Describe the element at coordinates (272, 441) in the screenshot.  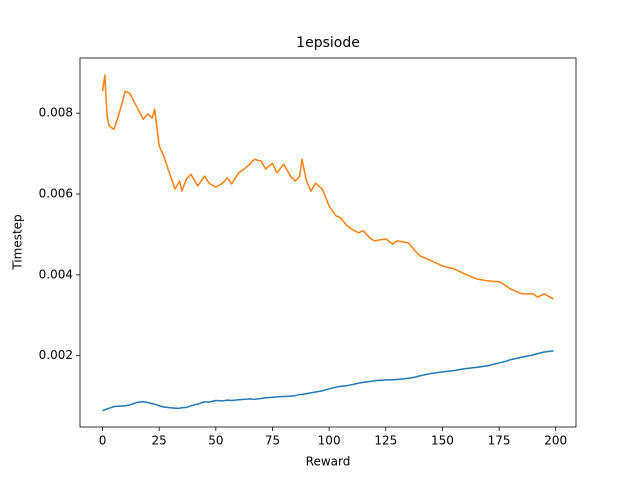
I see `x-tick-label: 75` at that location.